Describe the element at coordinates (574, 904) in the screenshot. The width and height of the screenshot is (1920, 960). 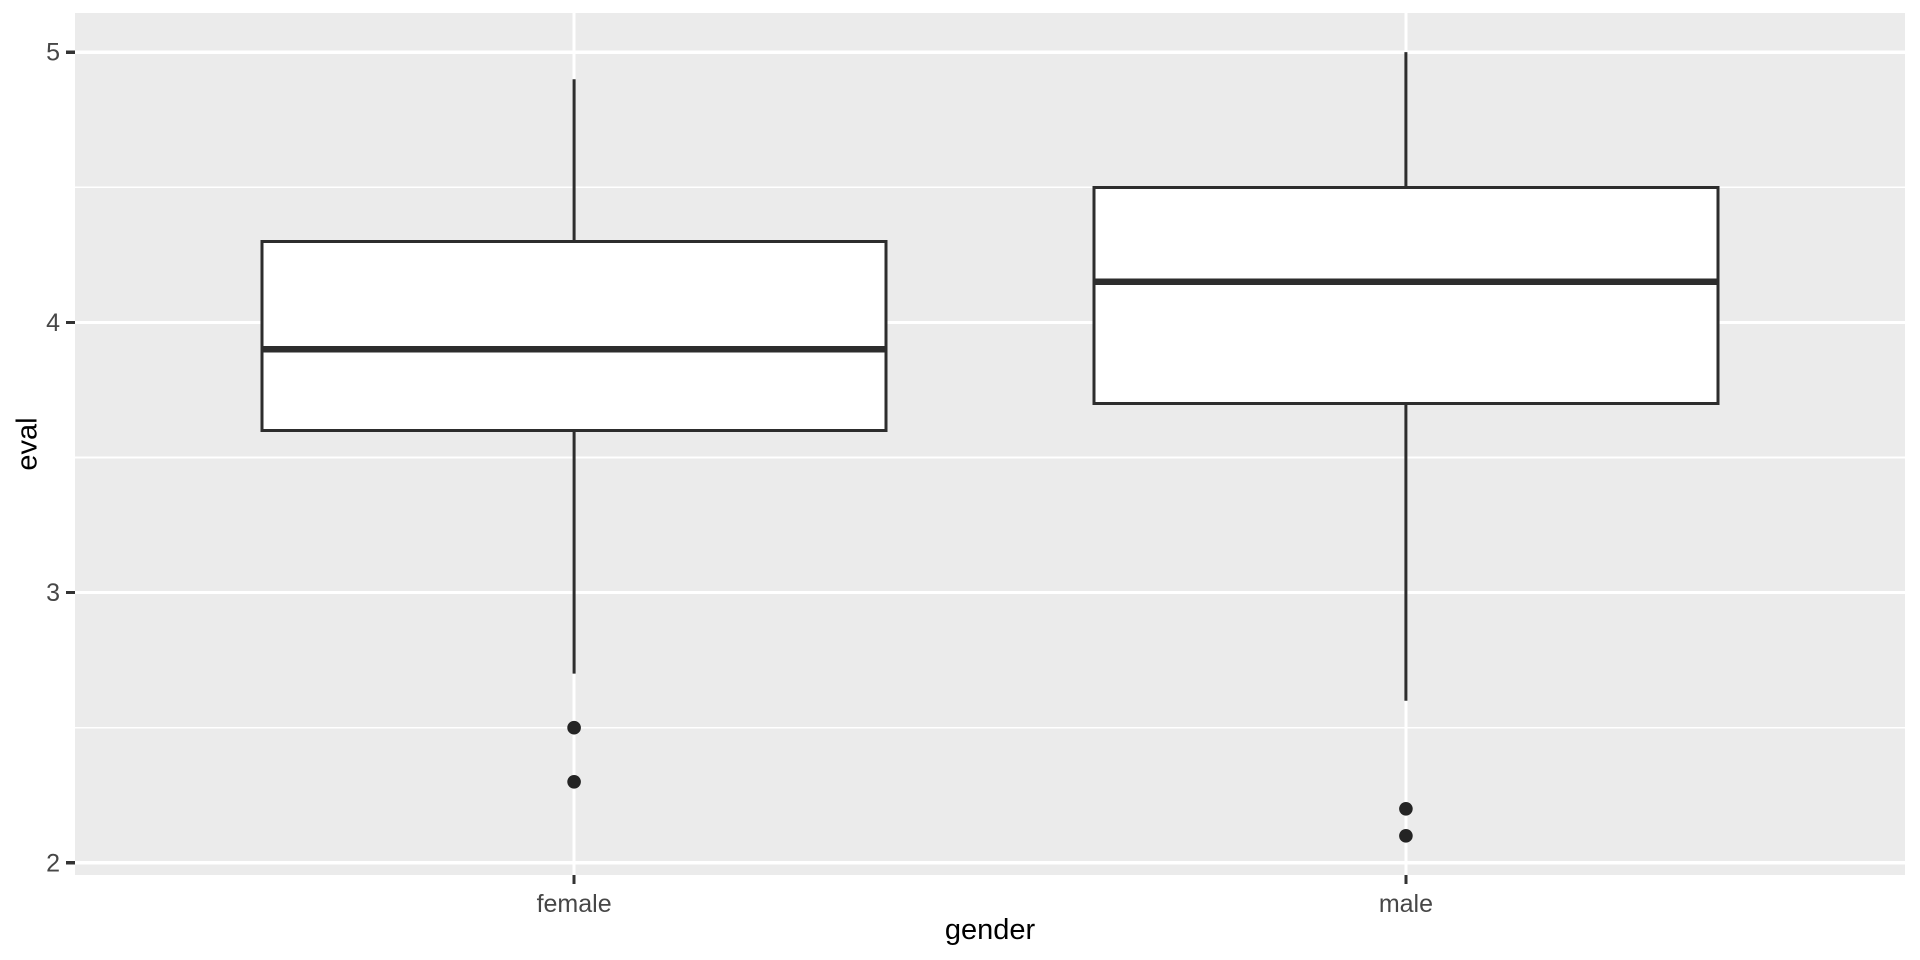
I see `x-tick-label: female` at that location.